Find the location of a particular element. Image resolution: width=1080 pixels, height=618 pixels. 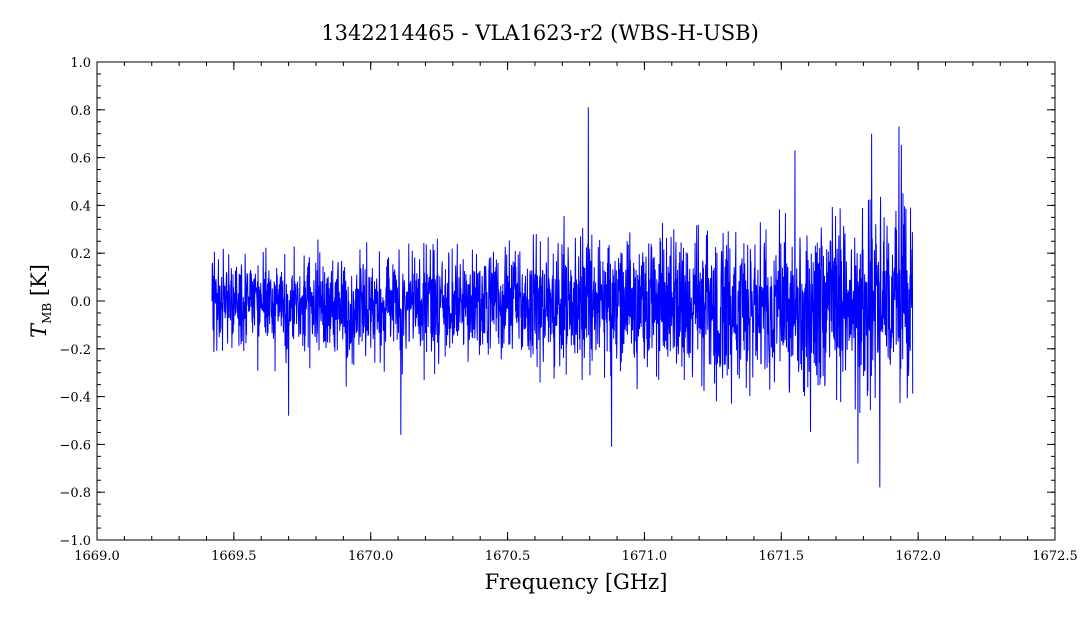

x-axis-label: Frequency [GHz] is located at coordinates (576, 582).